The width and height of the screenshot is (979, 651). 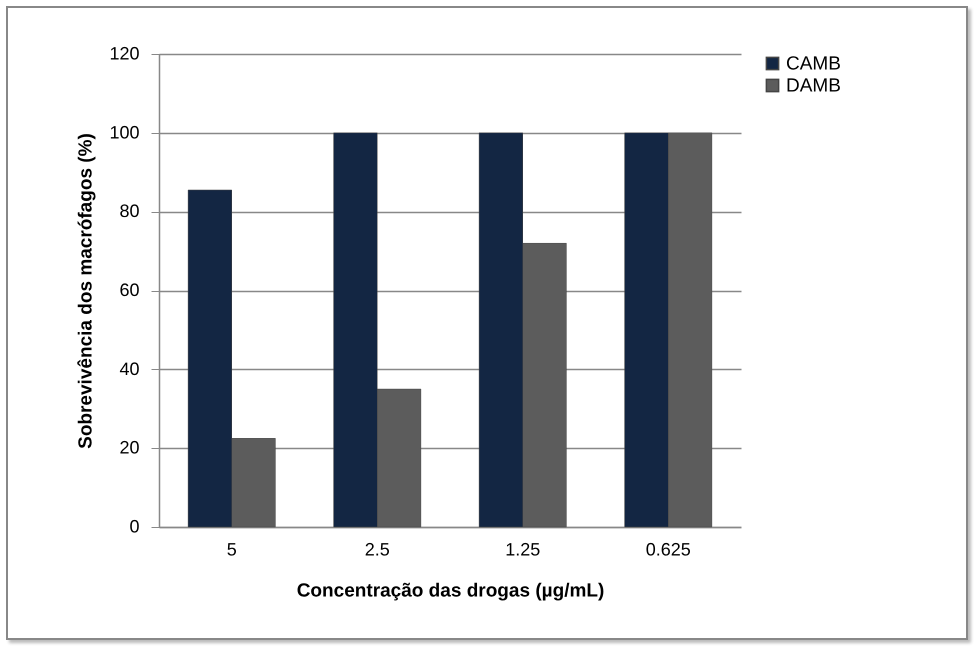 I want to click on y-tick-label: 60, so click(x=129, y=290).